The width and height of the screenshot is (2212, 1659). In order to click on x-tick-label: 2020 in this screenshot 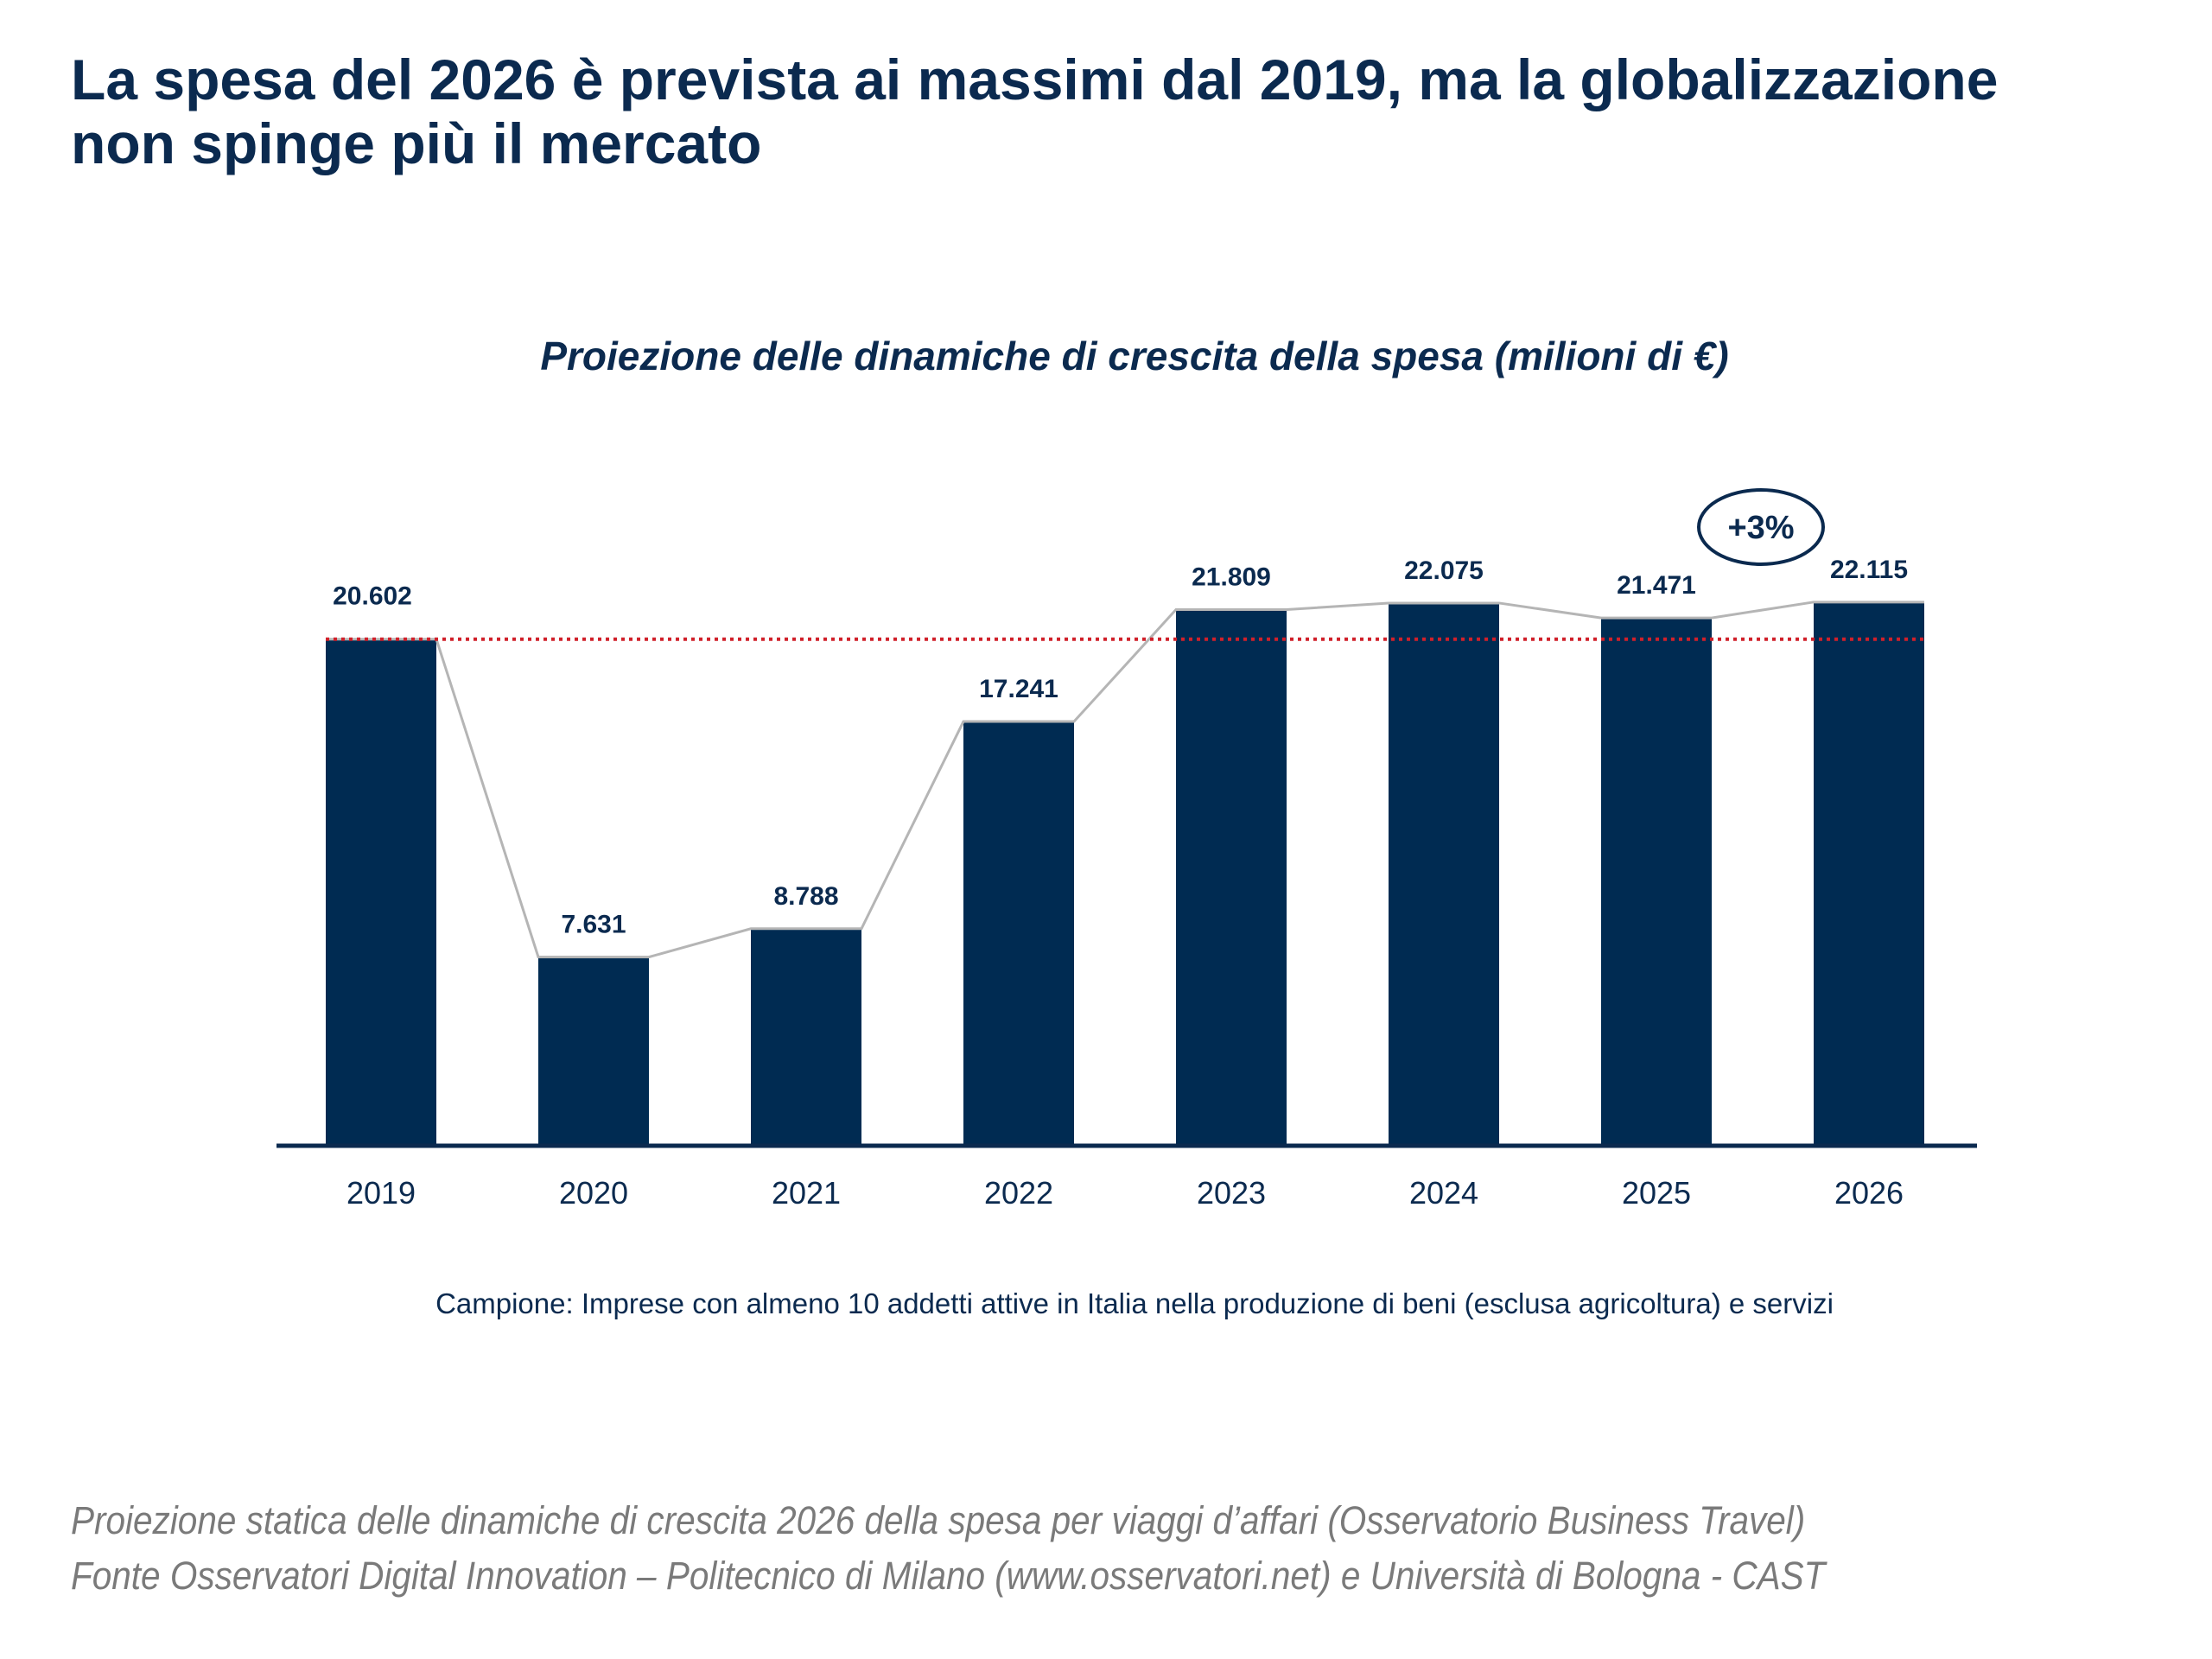, I will do `click(593, 1193)`.